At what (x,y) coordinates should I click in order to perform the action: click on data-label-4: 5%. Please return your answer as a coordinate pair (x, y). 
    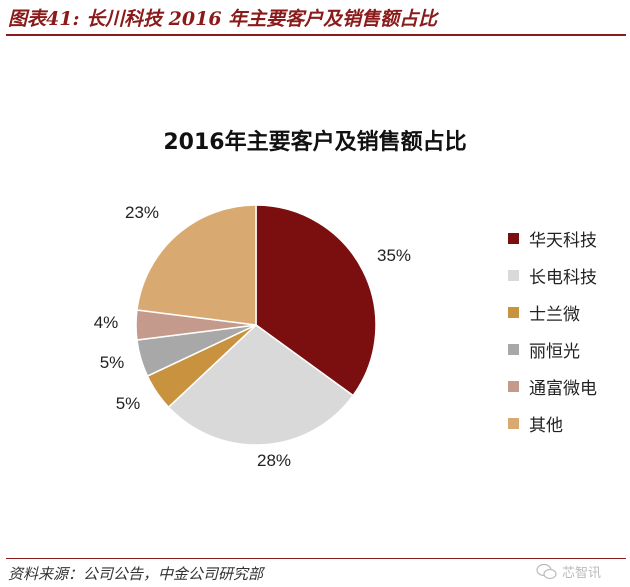
    Looking at the image, I should click on (112, 362).